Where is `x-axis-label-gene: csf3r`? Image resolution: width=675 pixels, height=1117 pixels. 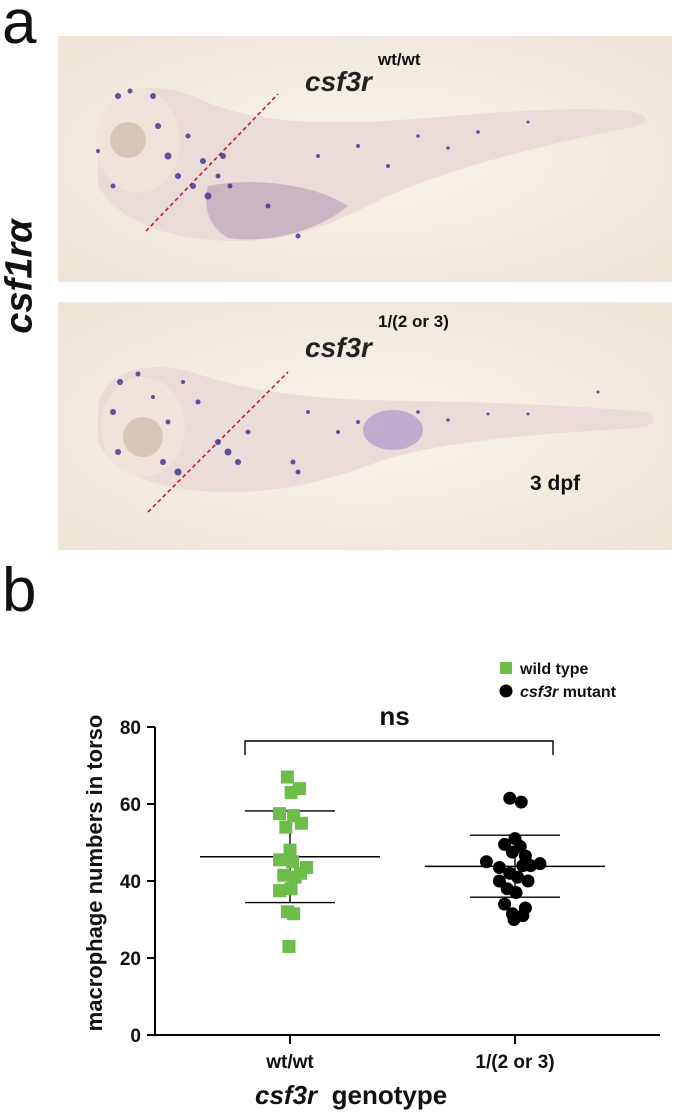
x-axis-label-gene: csf3r is located at coordinates (286, 1095).